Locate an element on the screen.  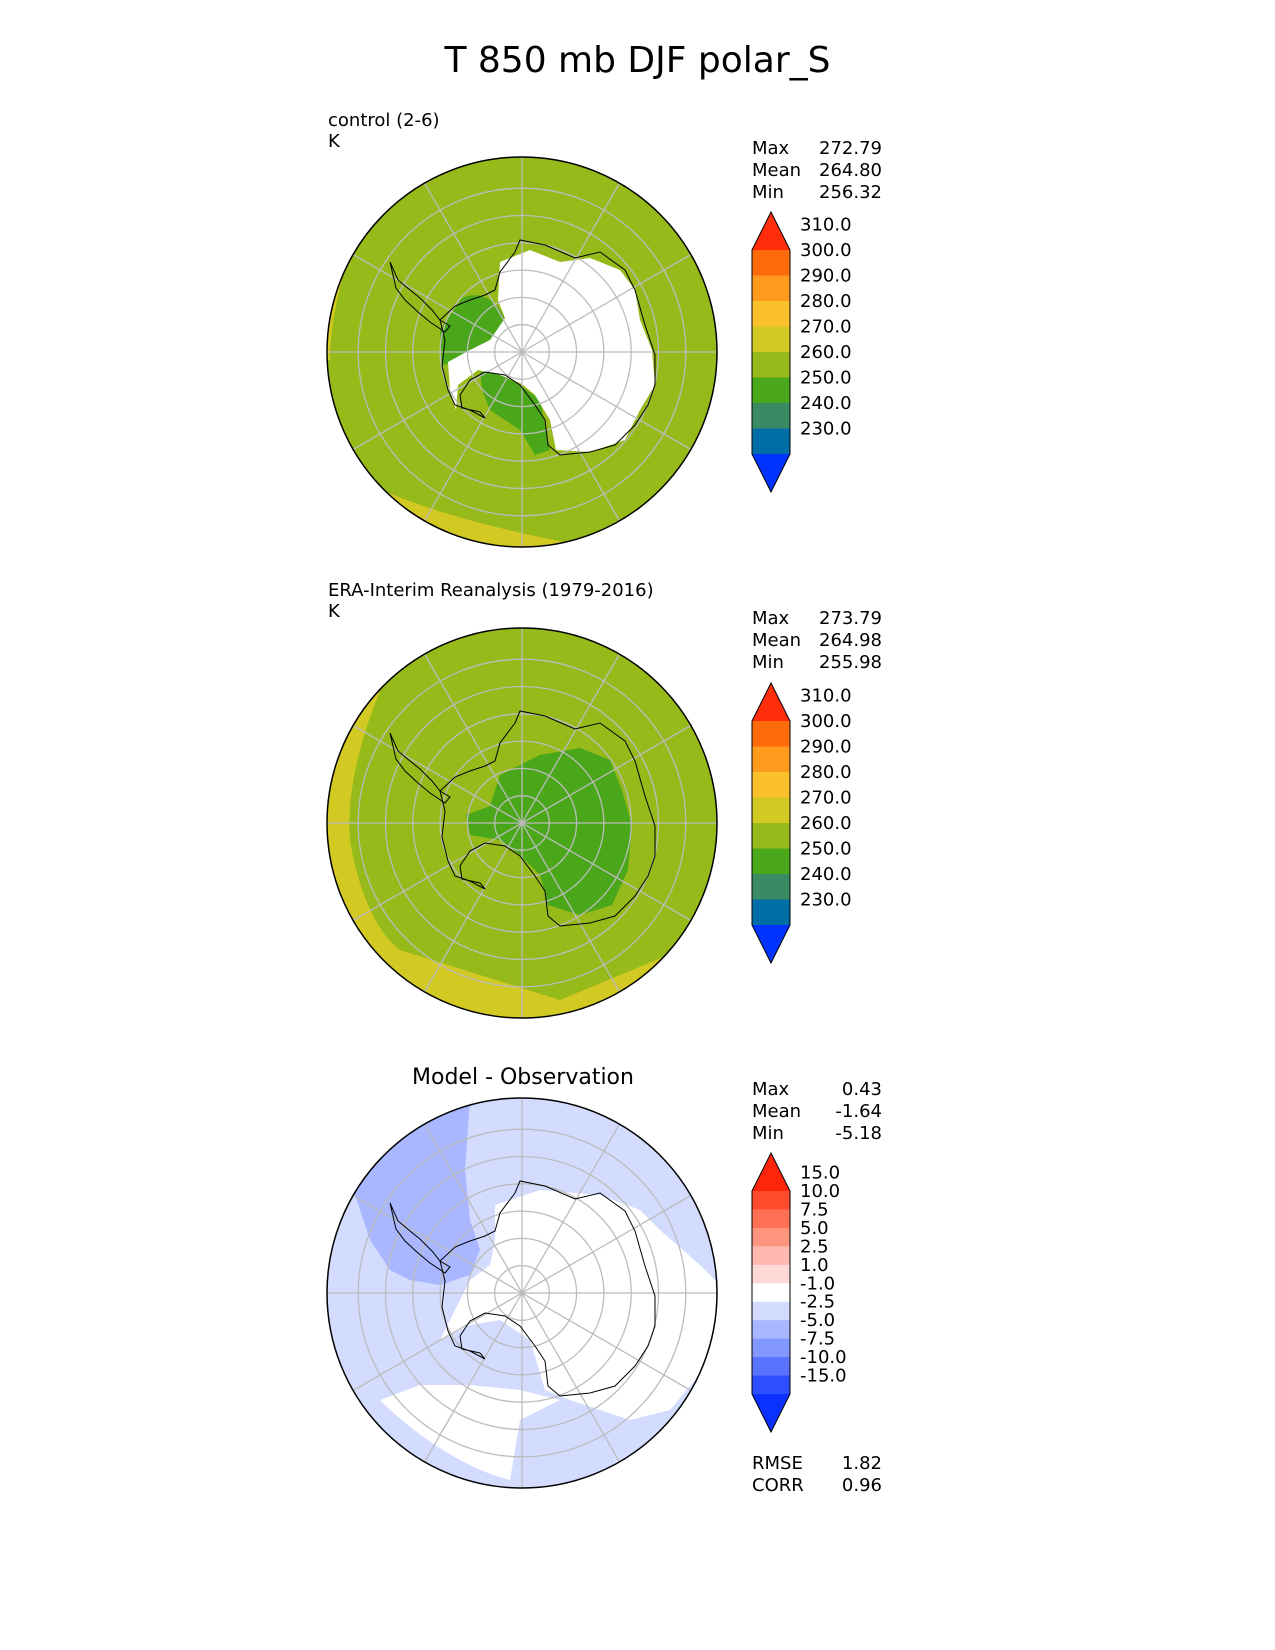
panel2-units: K is located at coordinates (334, 611).